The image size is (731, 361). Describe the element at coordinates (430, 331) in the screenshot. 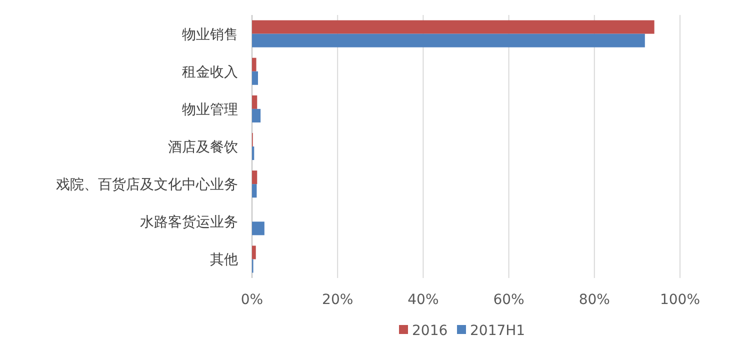

I see `legend-label: 2016` at that location.